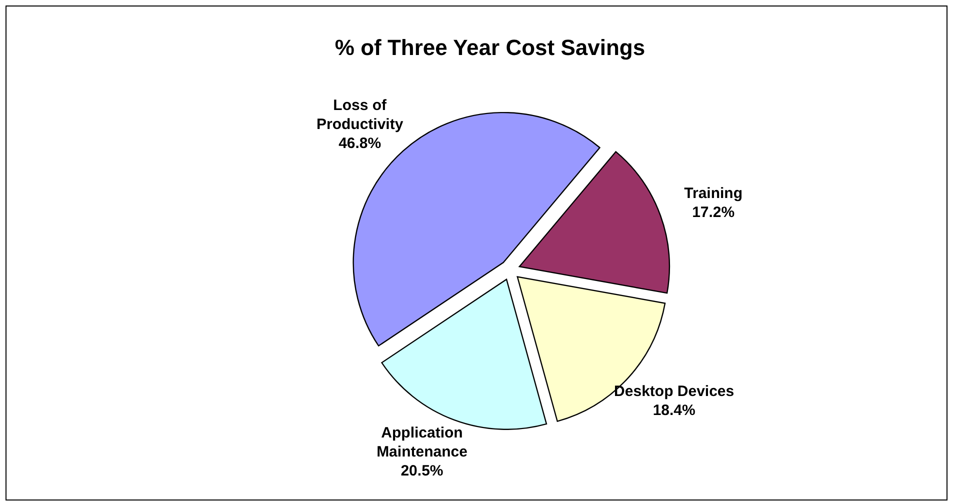 Image resolution: width=955 pixels, height=504 pixels. Describe the element at coordinates (713, 193) in the screenshot. I see `slice-label: Training` at that location.